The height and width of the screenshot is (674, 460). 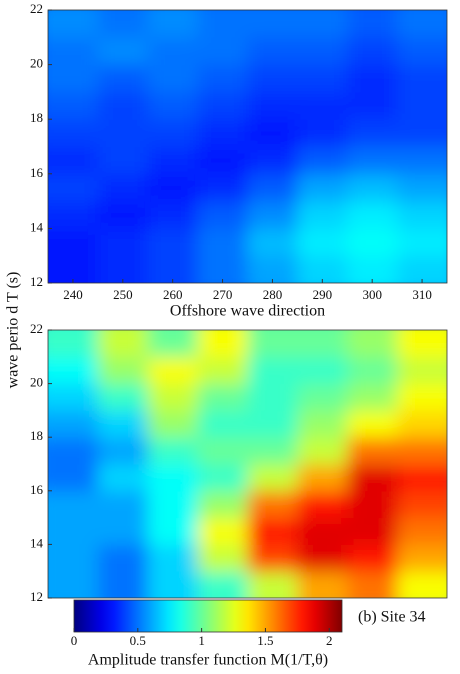 What do you see at coordinates (36, 435) in the screenshot?
I see `y-tick-label: 18` at bounding box center [36, 435].